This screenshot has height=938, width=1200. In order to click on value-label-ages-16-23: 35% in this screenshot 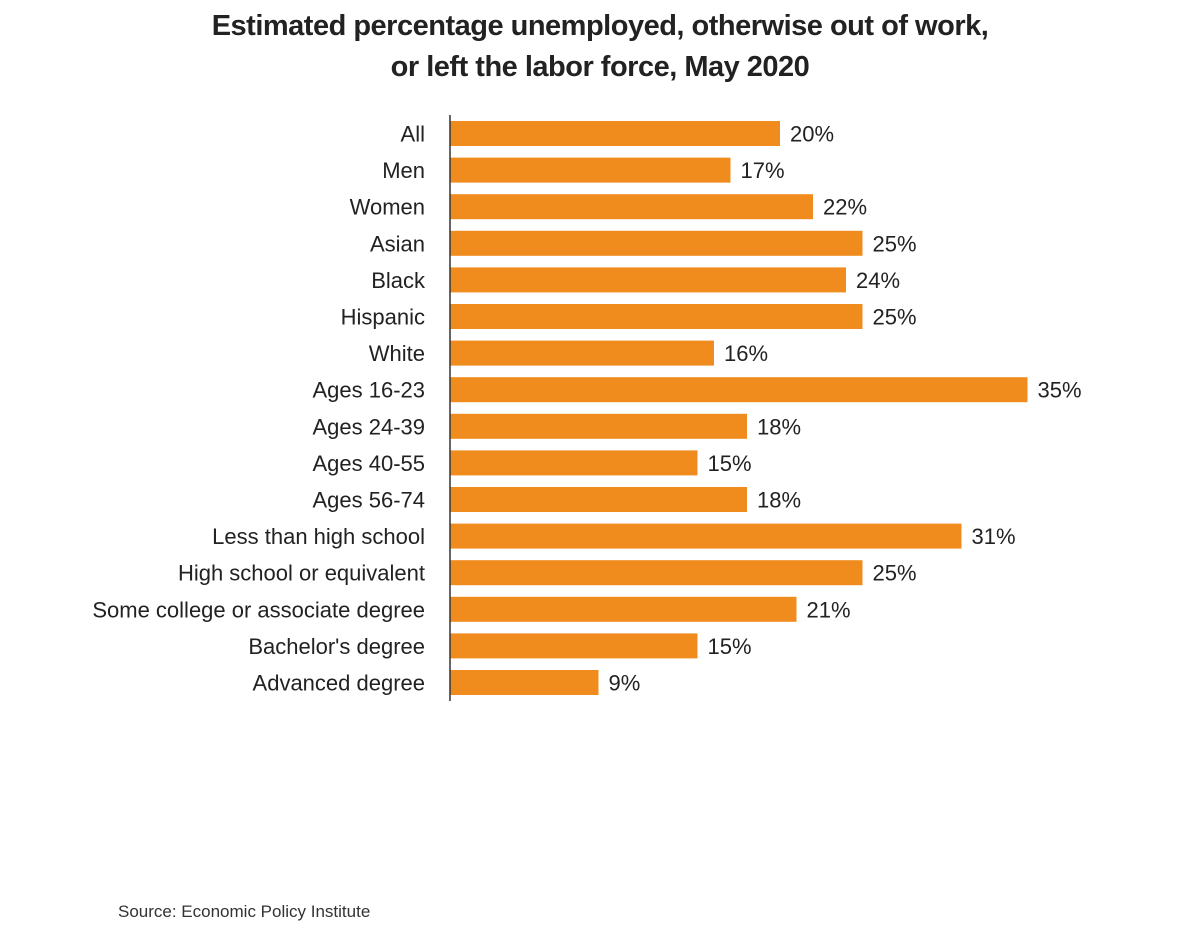, I will do `click(1060, 390)`.